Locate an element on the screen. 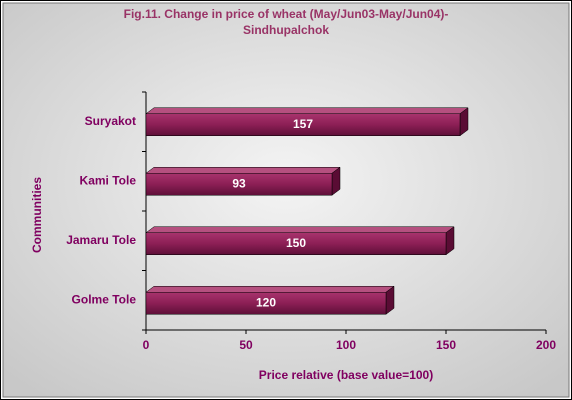 The height and width of the screenshot is (400, 572). data-label: 120 is located at coordinates (266, 302).